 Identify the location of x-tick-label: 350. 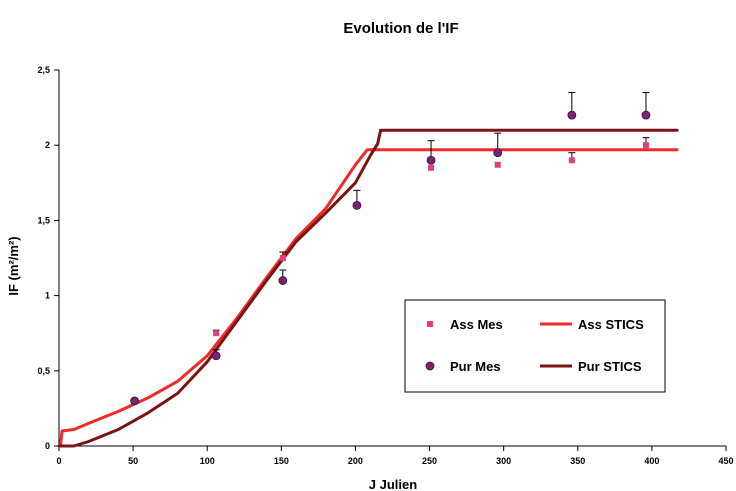
(577, 461).